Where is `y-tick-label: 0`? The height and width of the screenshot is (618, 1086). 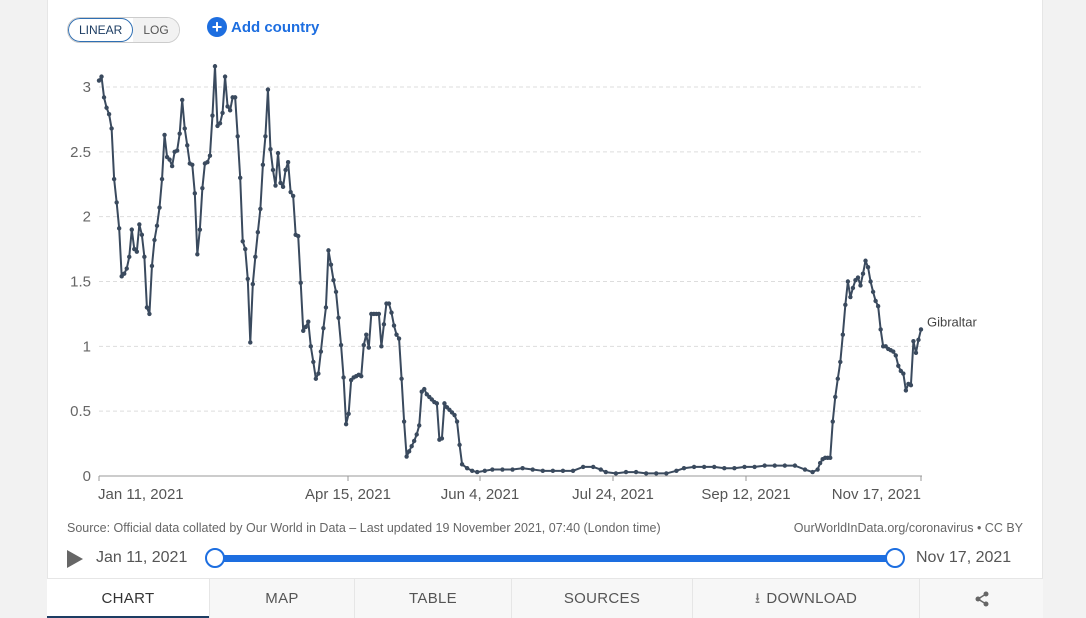 y-tick-label: 0 is located at coordinates (87, 476).